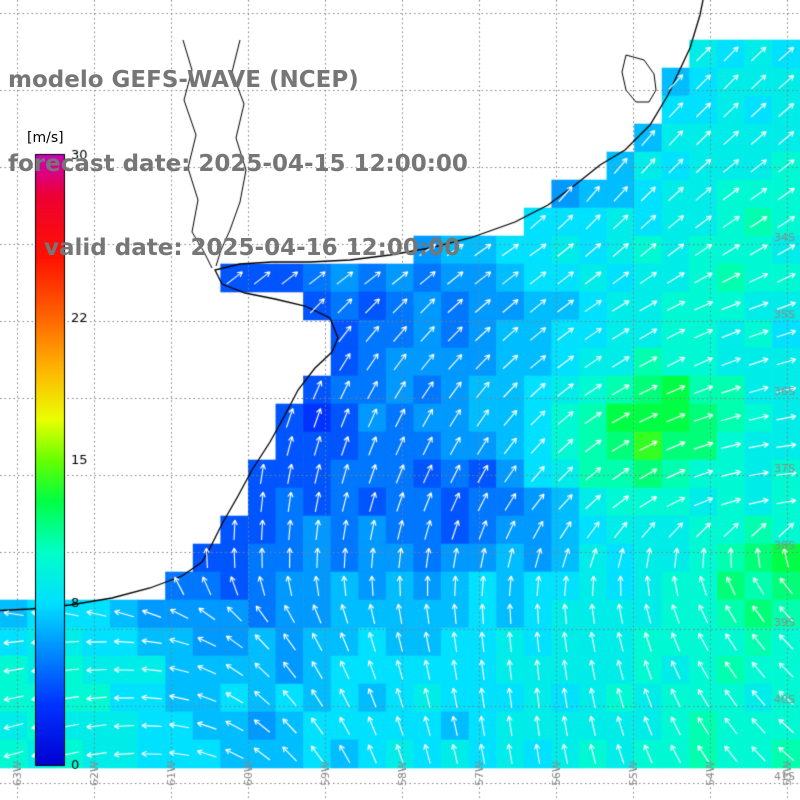 This screenshot has width=800, height=800. I want to click on valid-date-line: valid date: 2025-04-16 12:00:00, so click(252, 248).